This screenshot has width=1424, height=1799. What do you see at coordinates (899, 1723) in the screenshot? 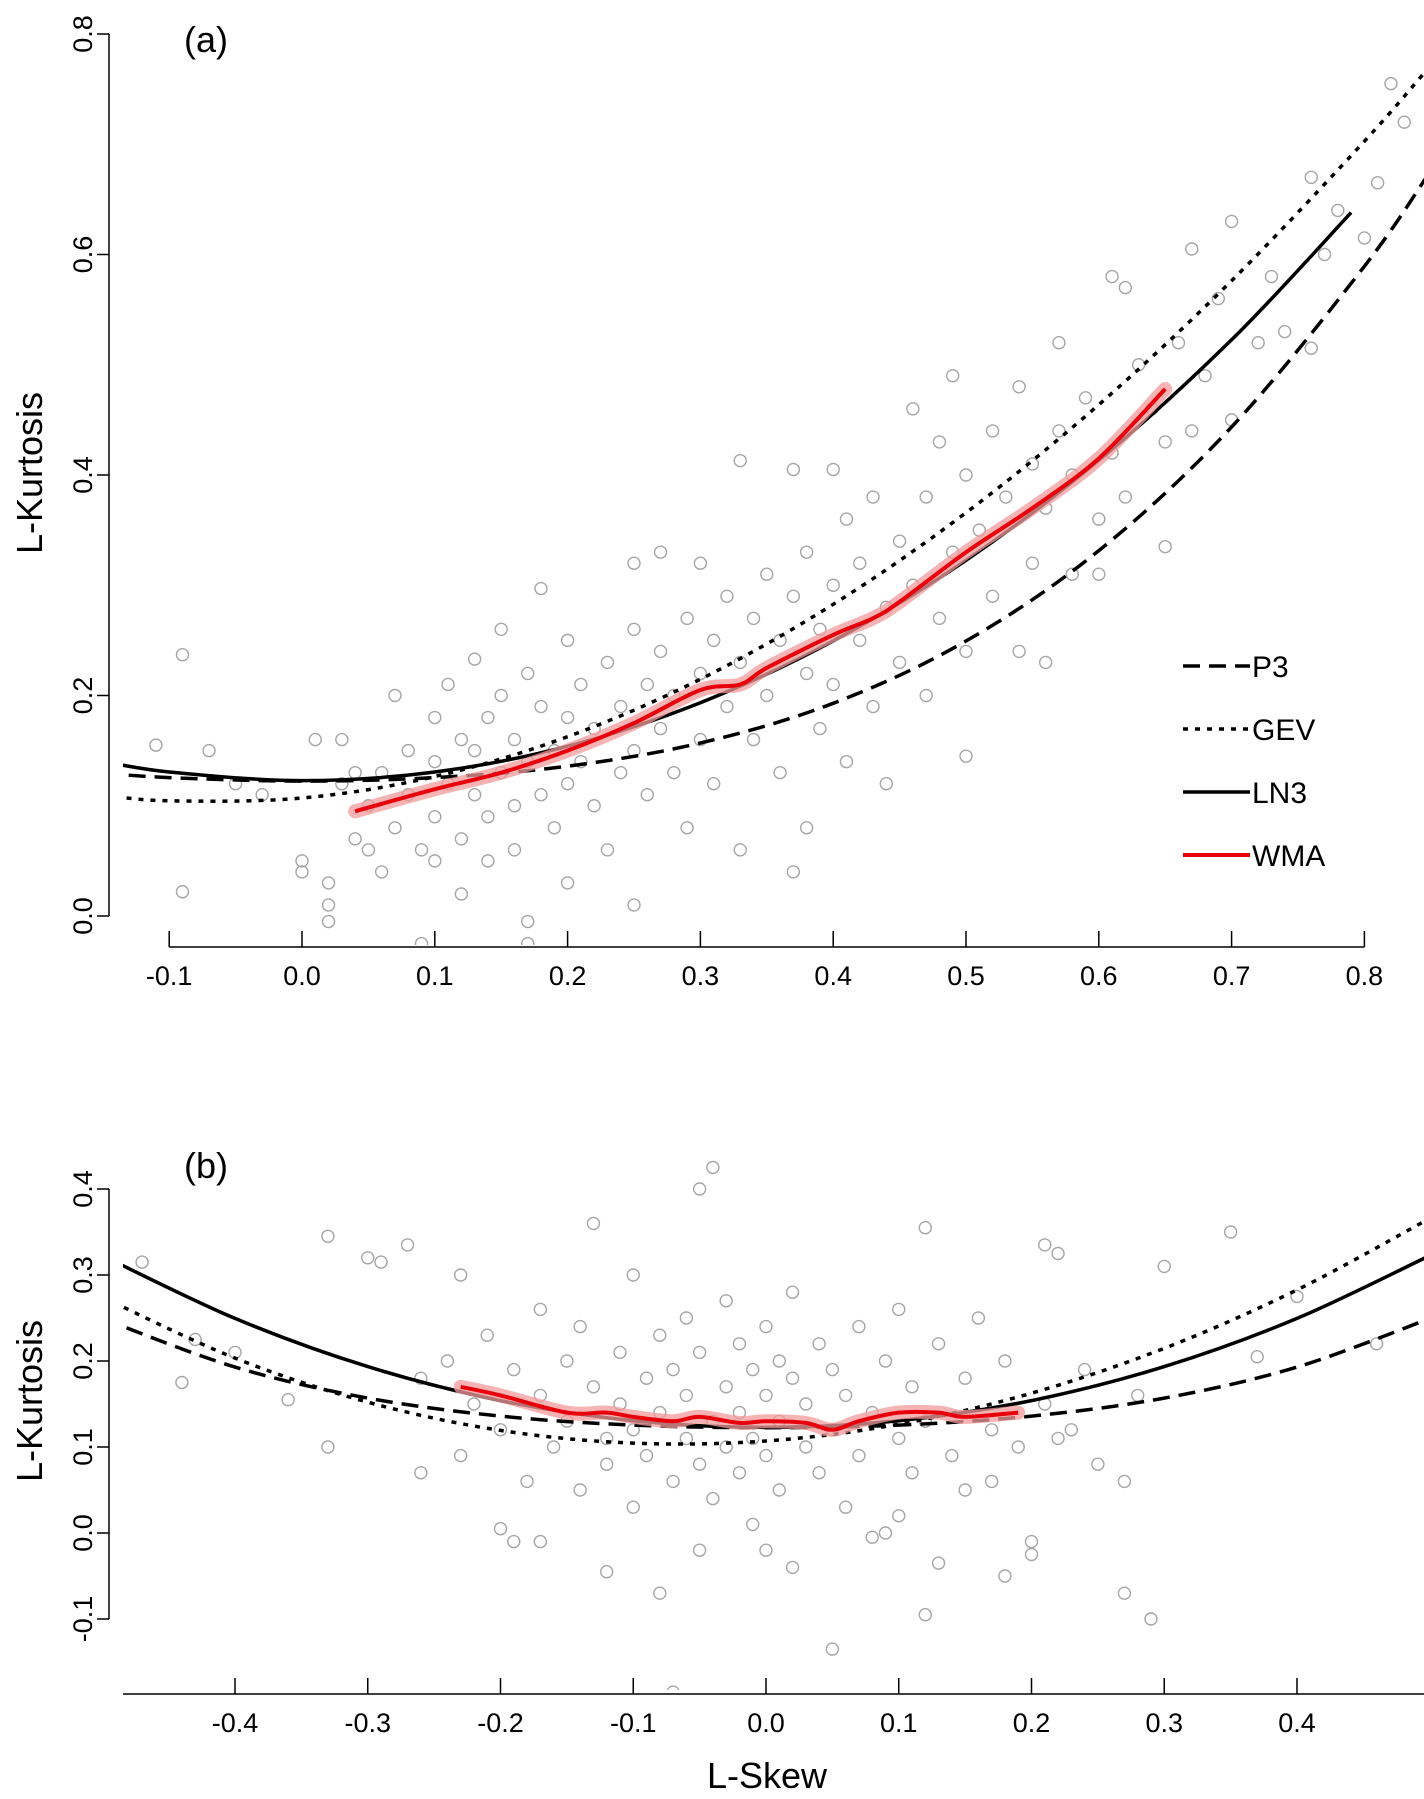
I see `x-tick-label: 0.1` at bounding box center [899, 1723].